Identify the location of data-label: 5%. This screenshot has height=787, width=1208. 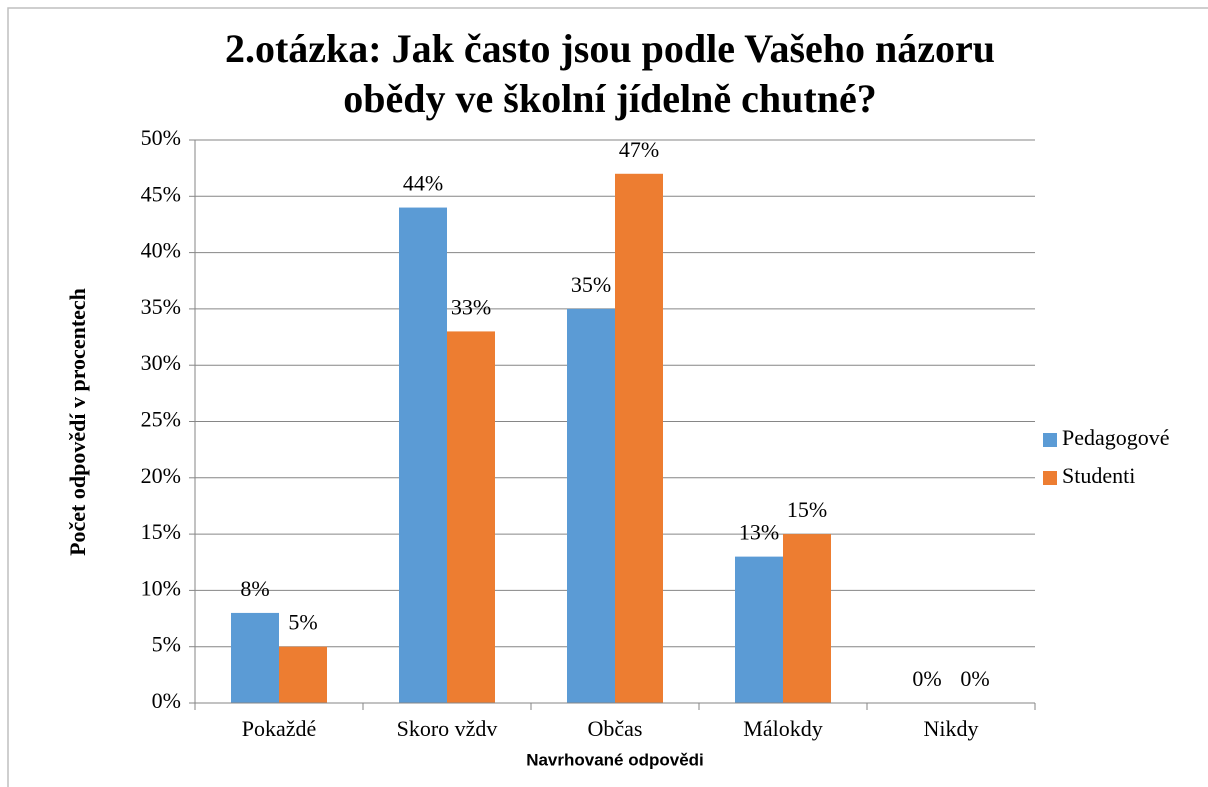
(302, 622).